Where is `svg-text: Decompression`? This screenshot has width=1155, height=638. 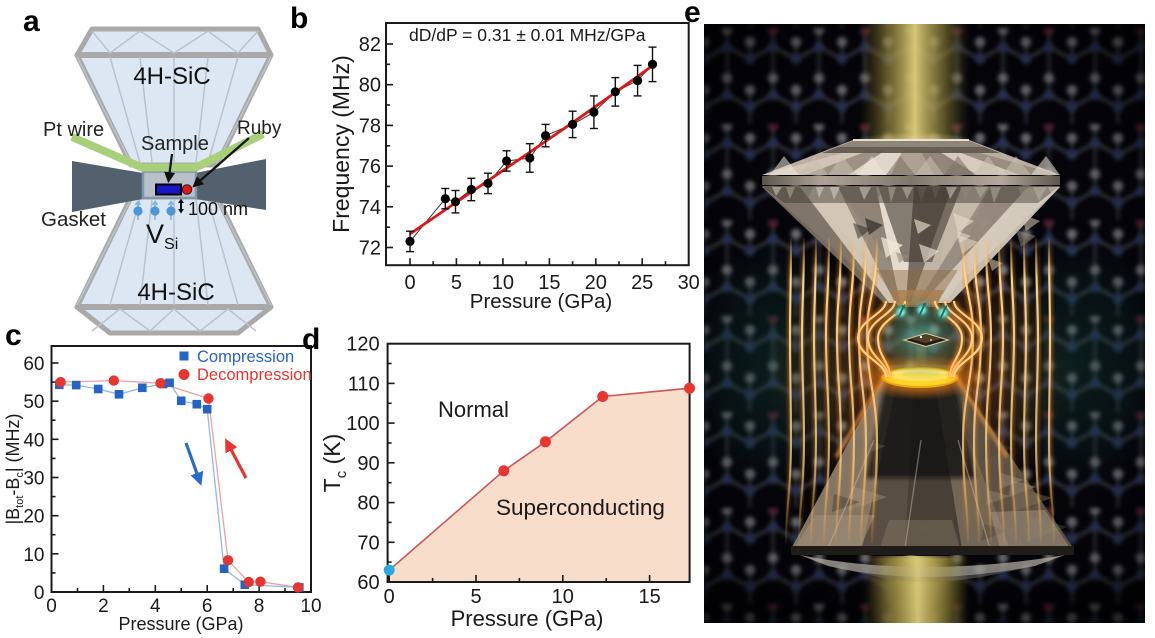
svg-text: Decompression is located at coordinates (254, 375).